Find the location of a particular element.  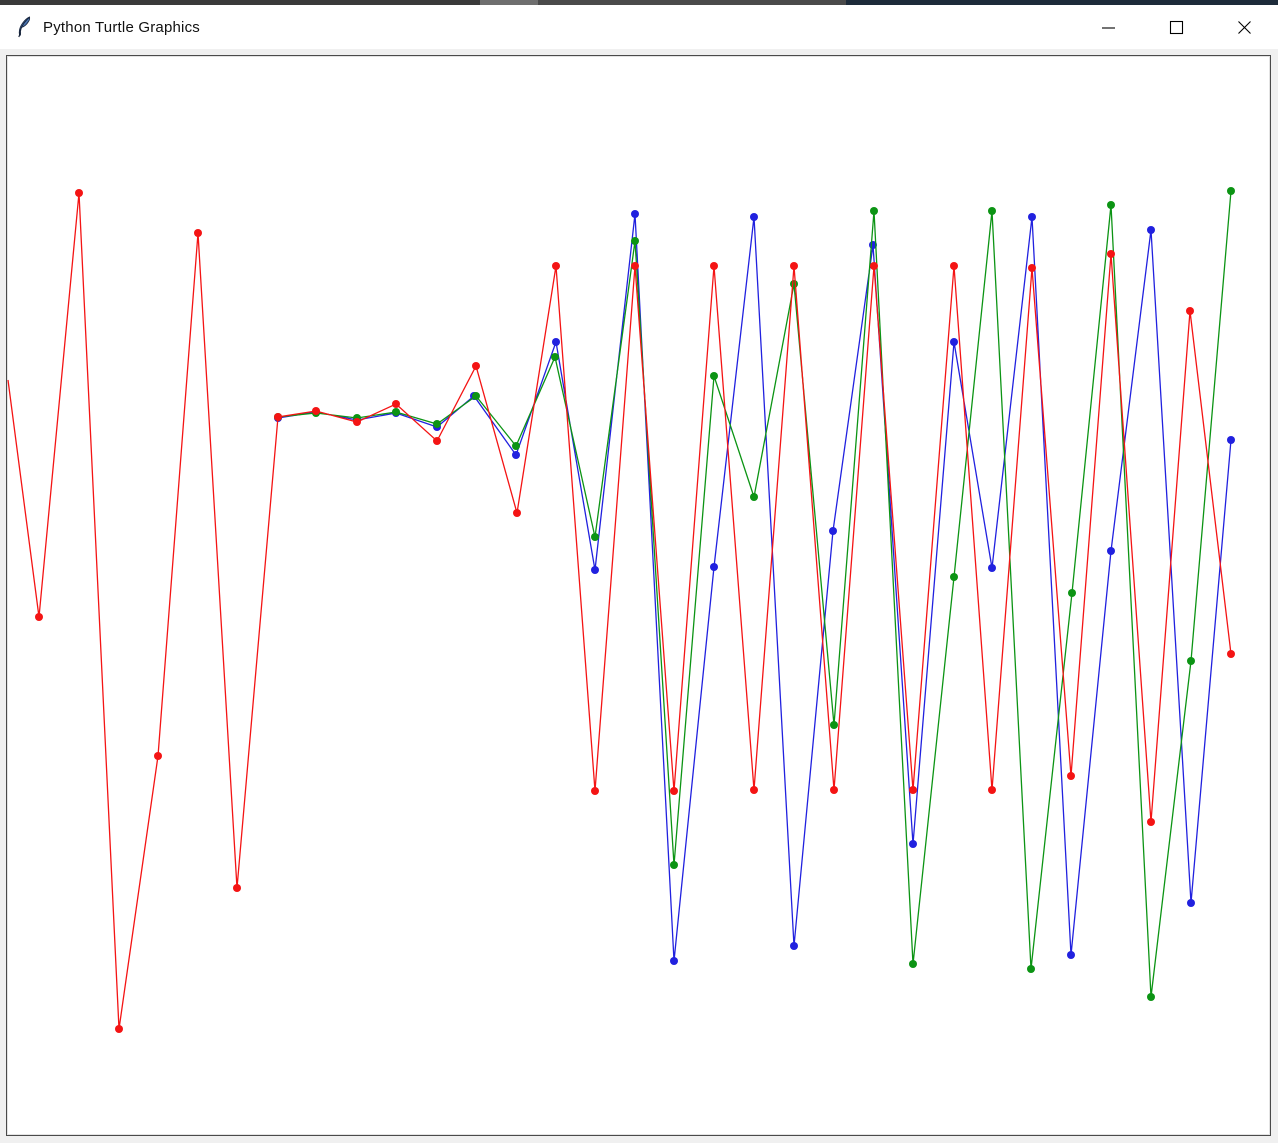

close-button is located at coordinates (1244, 27).